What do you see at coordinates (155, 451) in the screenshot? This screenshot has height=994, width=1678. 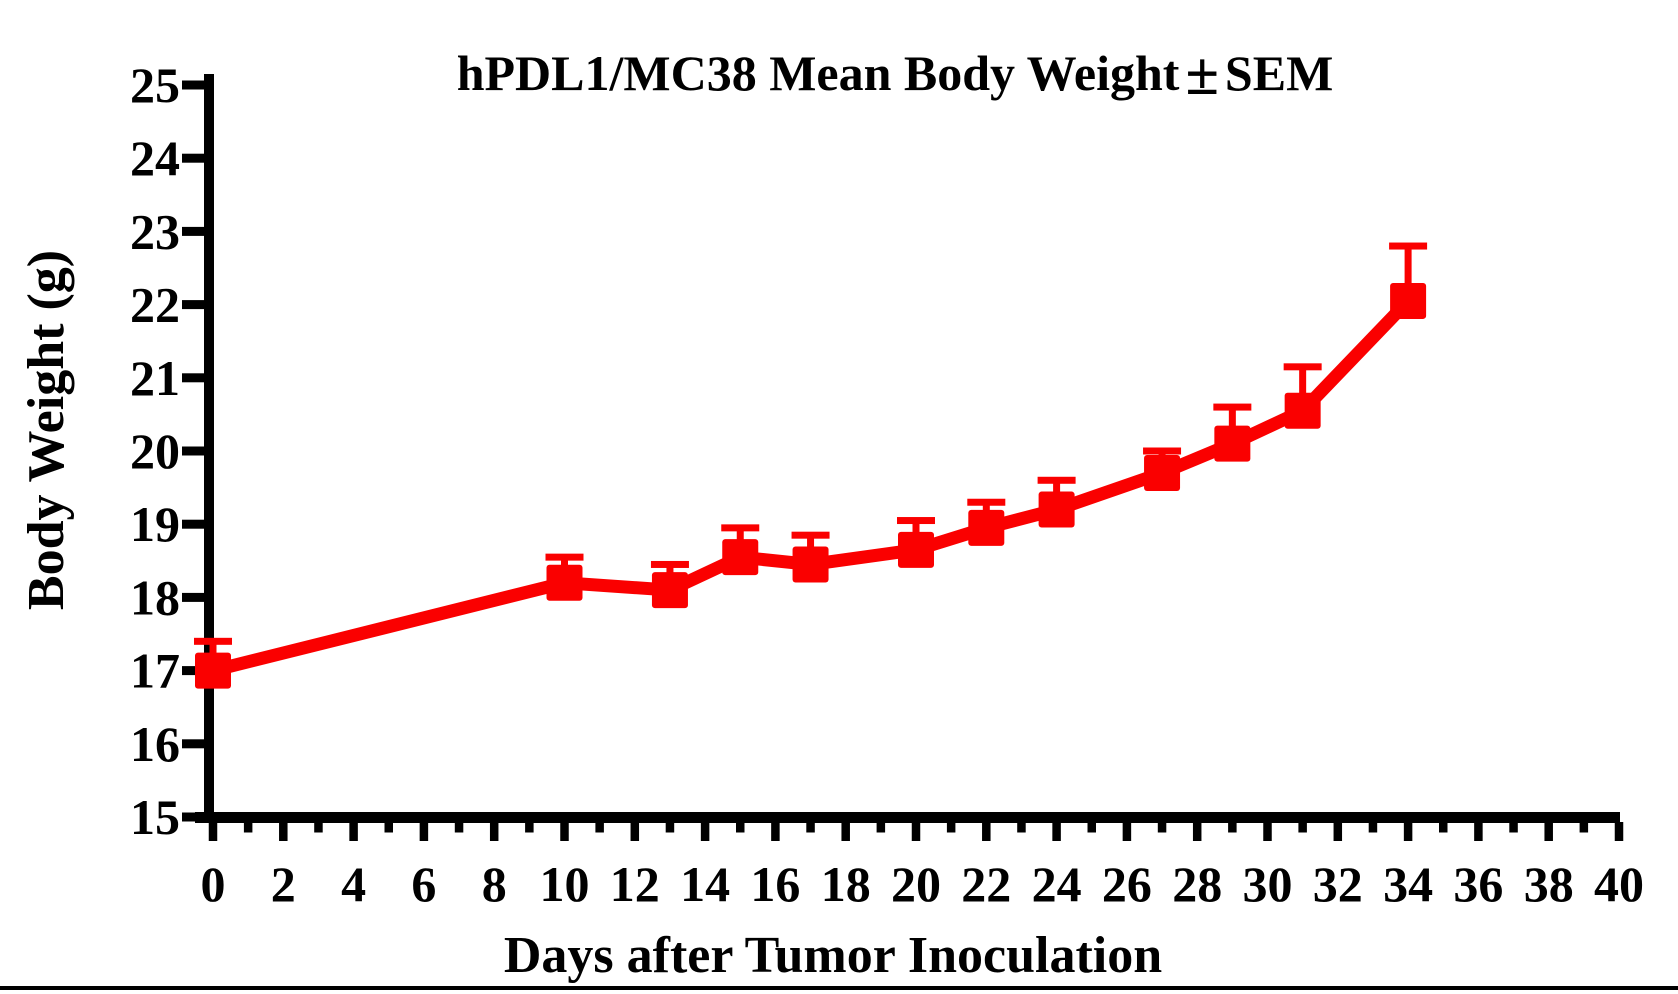 I see `y-tick-label: 20` at bounding box center [155, 451].